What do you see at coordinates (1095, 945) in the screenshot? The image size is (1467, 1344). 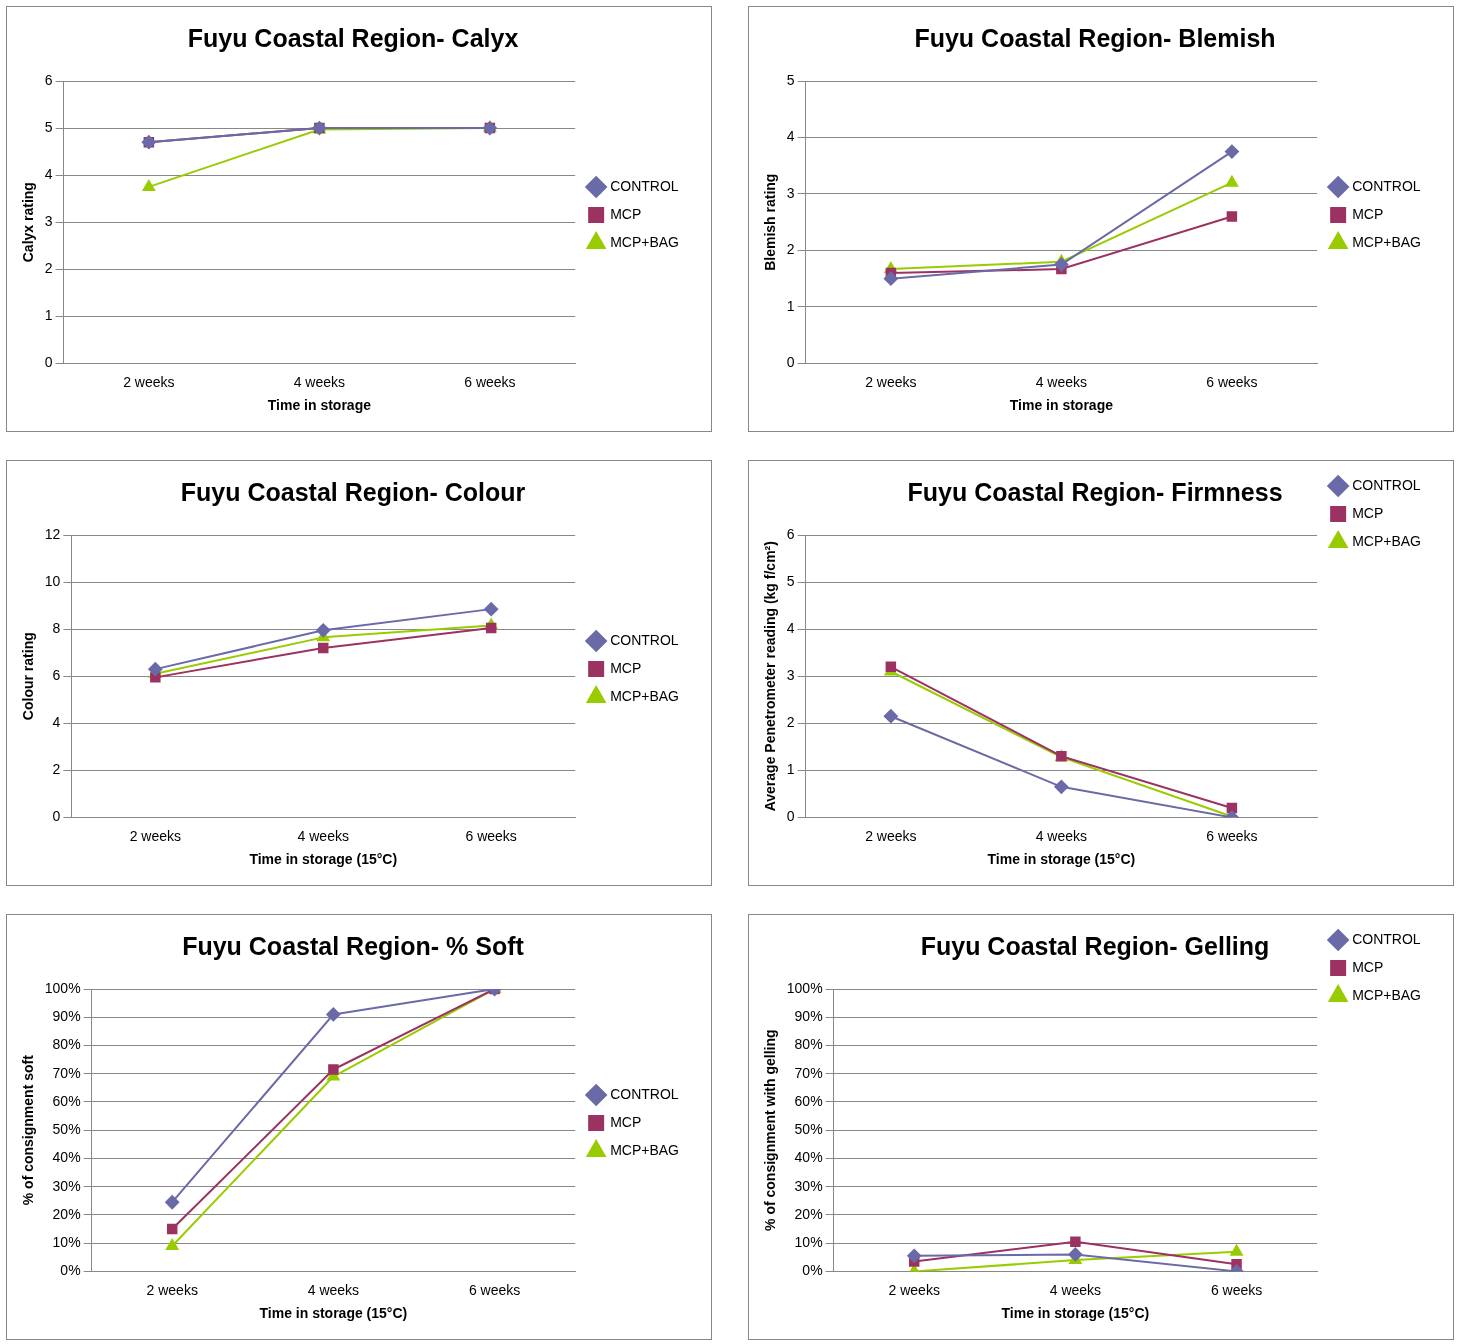 I see `chart-title: Fuyu Coastal Region- Gelling` at bounding box center [1095, 945].